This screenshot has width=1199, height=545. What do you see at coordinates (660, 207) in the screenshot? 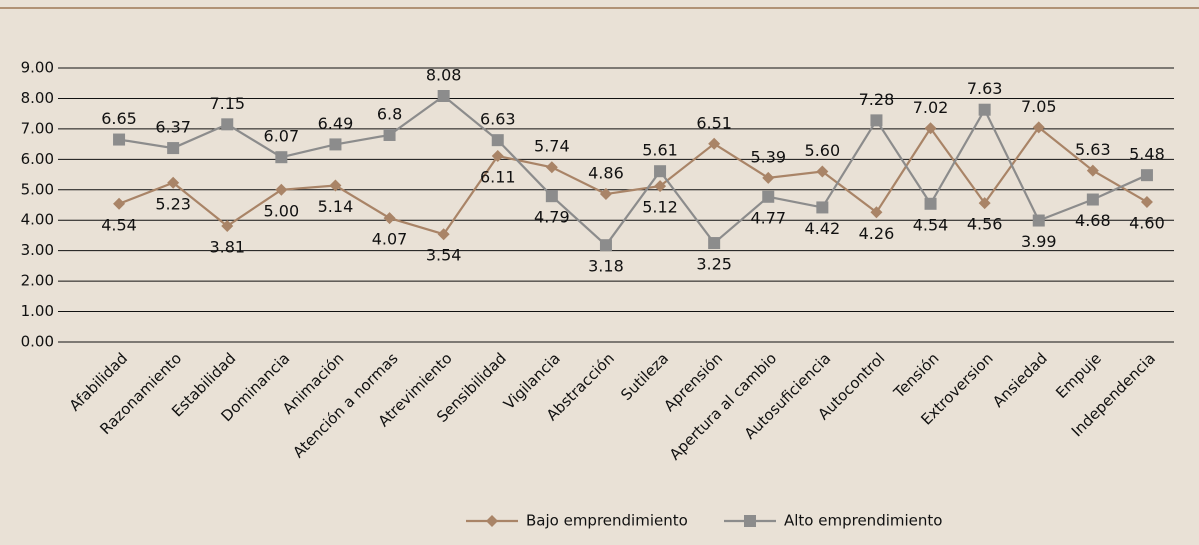
I see `data-label: 5.12` at bounding box center [660, 207].